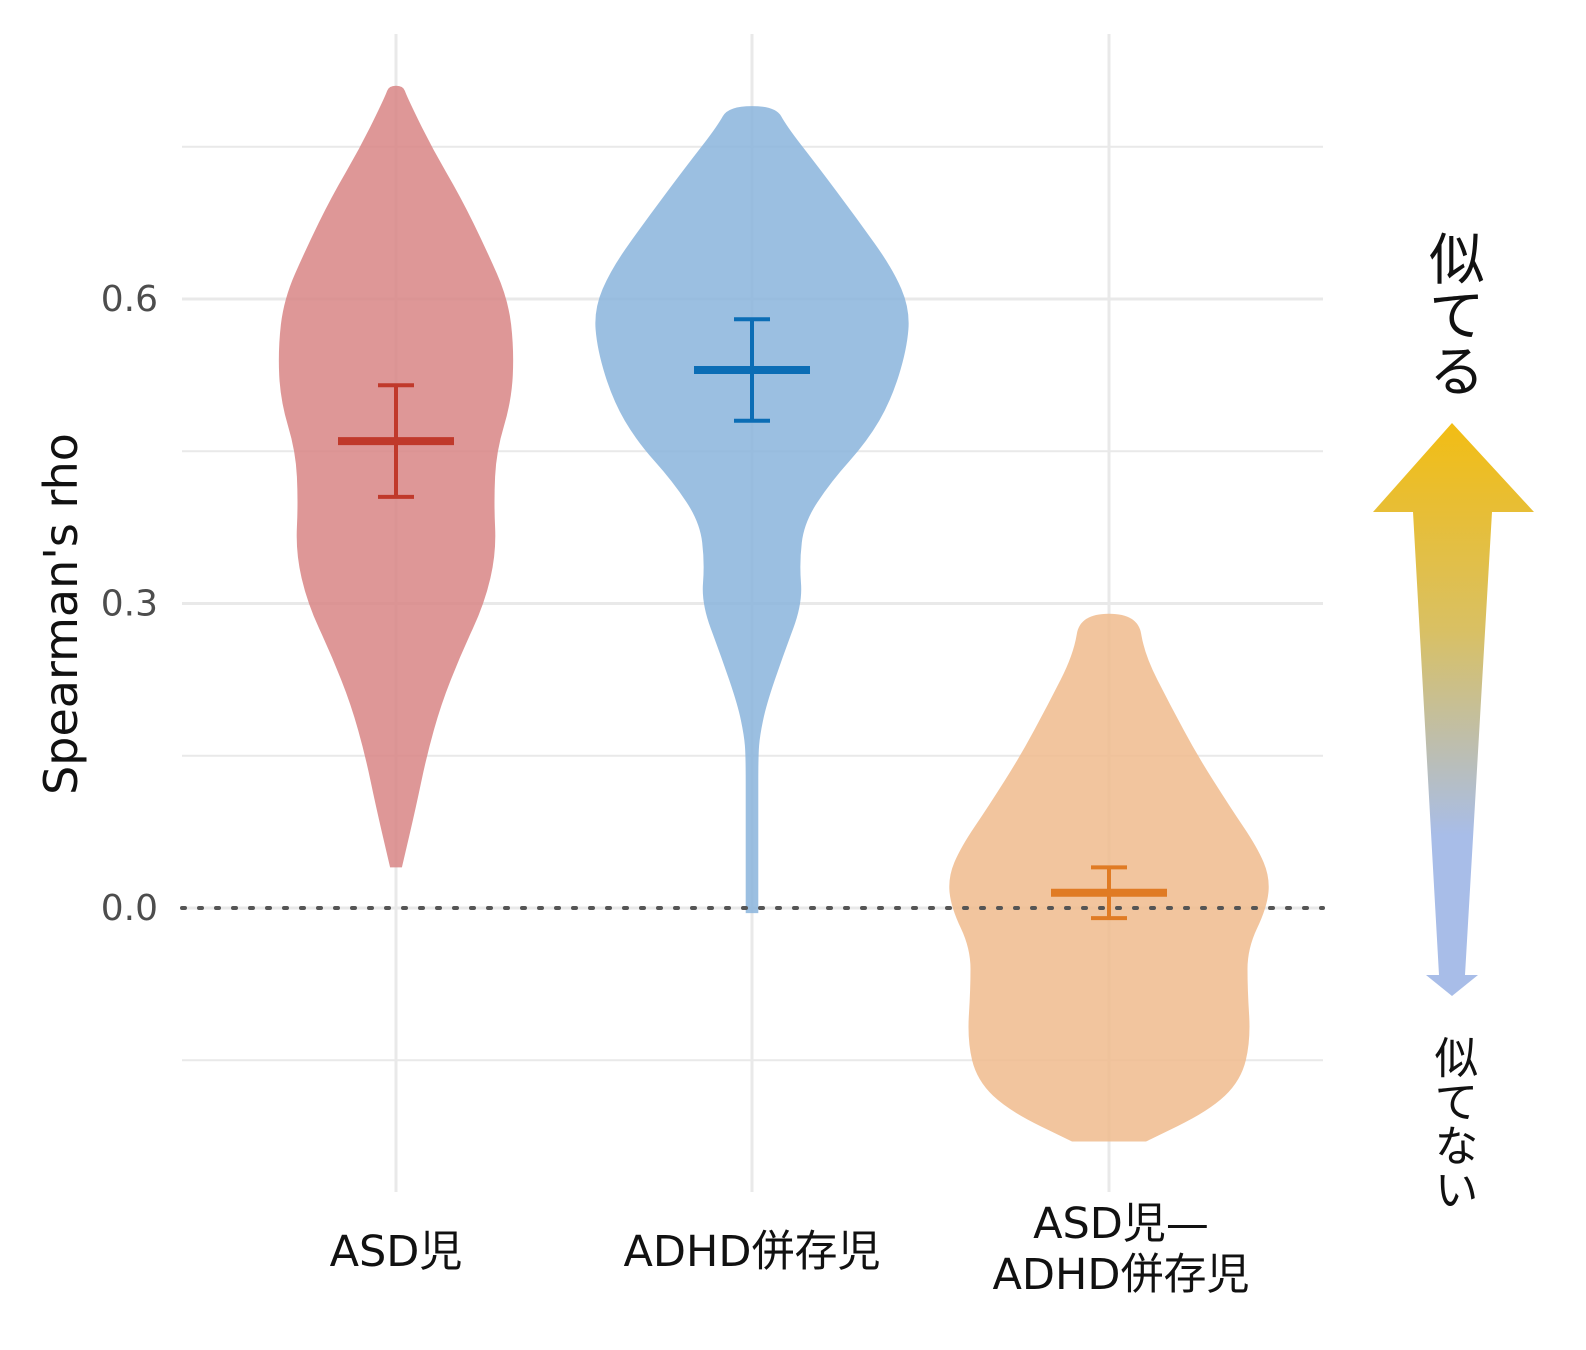  I want to click on y-tick-label-1: 0.3, so click(129, 604).